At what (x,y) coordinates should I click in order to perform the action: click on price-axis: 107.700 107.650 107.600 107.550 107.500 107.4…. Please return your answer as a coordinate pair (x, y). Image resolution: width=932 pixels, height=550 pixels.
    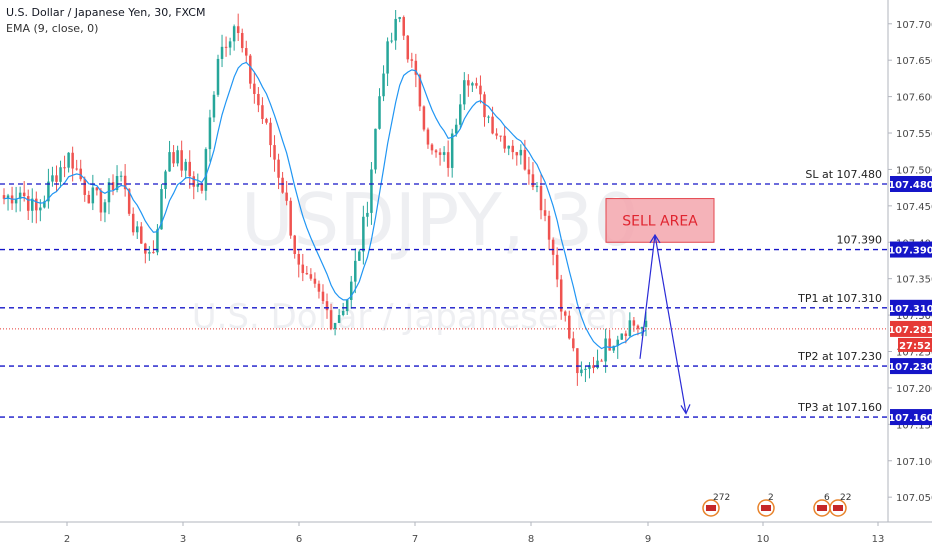
    Looking at the image, I should click on (909, 261).